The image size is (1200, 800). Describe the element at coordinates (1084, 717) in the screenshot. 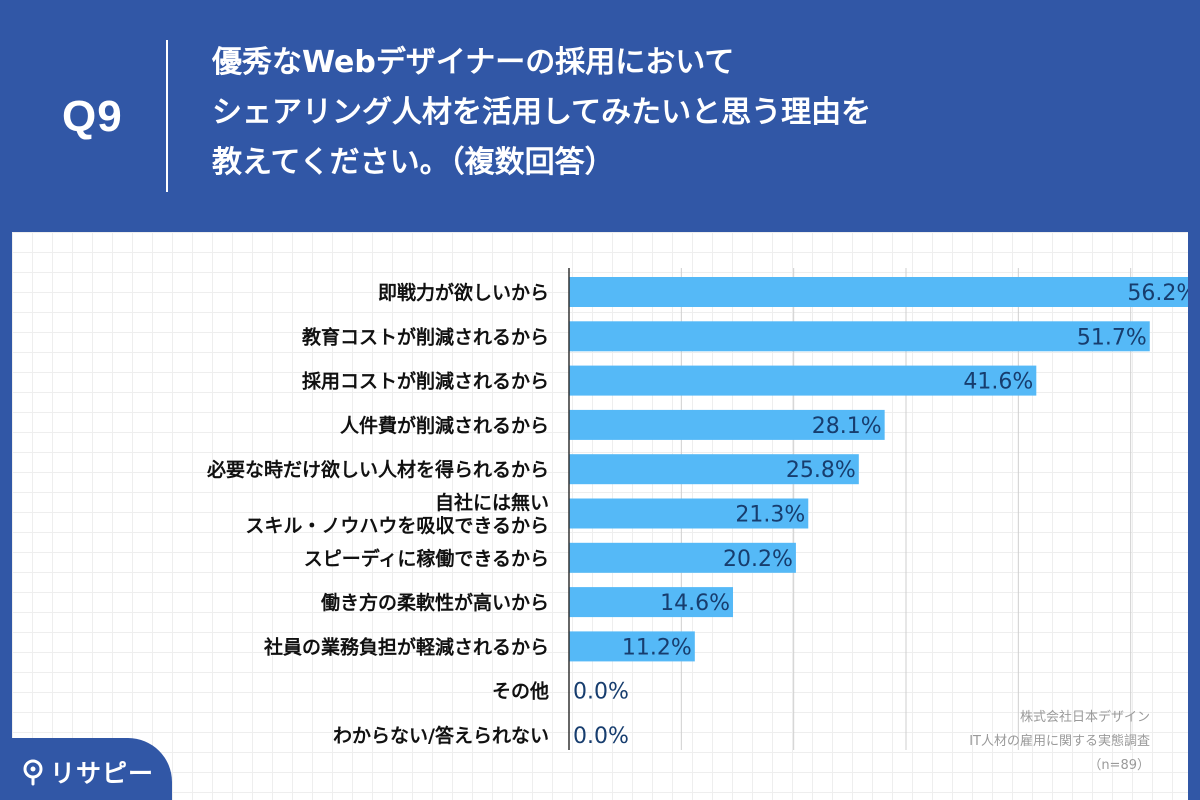

I see `source-company: 株式会社日本デザイン` at that location.